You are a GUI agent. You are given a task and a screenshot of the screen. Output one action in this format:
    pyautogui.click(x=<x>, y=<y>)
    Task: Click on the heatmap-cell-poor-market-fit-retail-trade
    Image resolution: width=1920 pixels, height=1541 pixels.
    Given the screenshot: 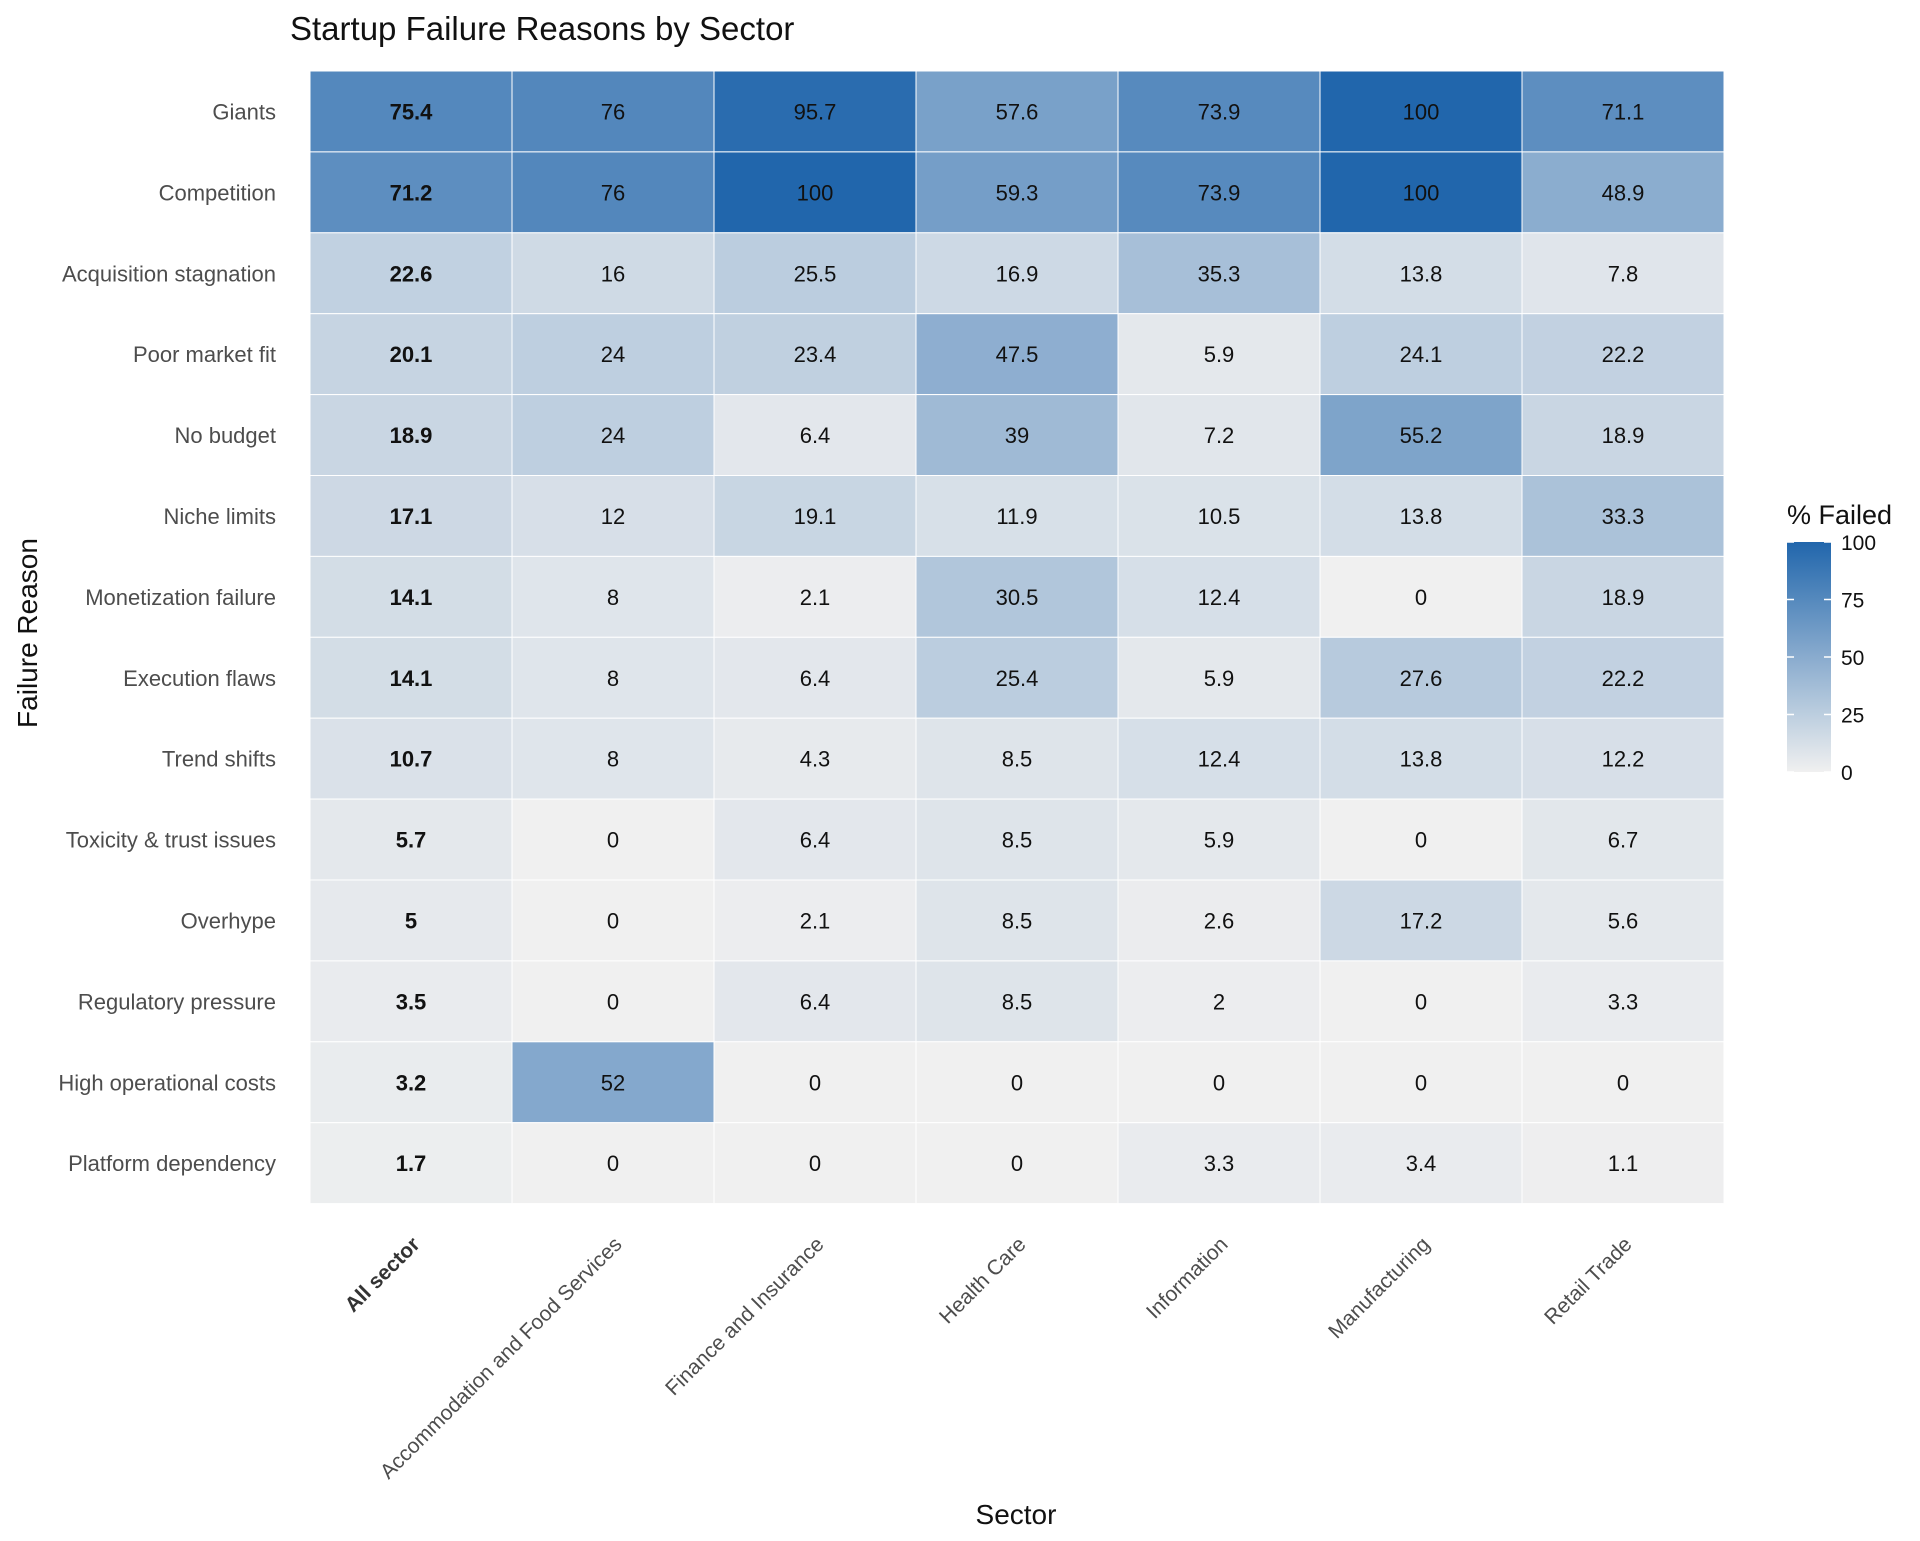 What is the action you would take?
    pyautogui.click(x=1623, y=354)
    